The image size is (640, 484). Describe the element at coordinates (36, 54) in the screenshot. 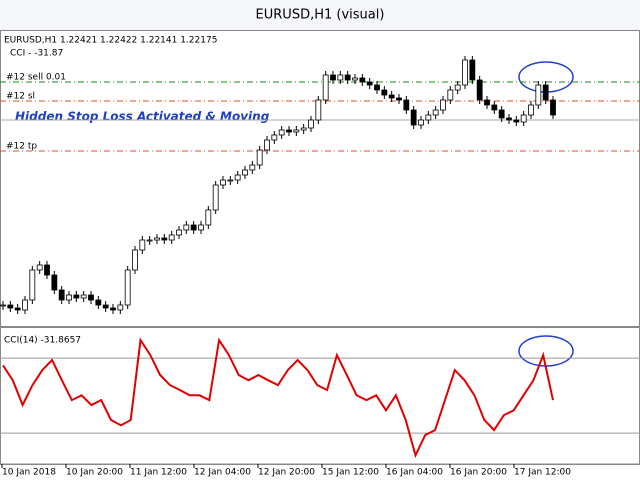

I see `indicator-label: CCI - -31.87` at that location.